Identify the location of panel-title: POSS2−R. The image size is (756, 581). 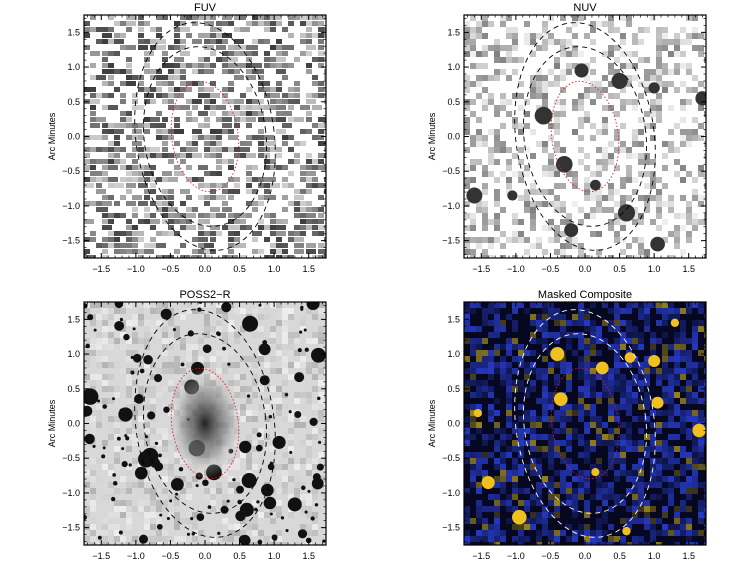
(204, 295).